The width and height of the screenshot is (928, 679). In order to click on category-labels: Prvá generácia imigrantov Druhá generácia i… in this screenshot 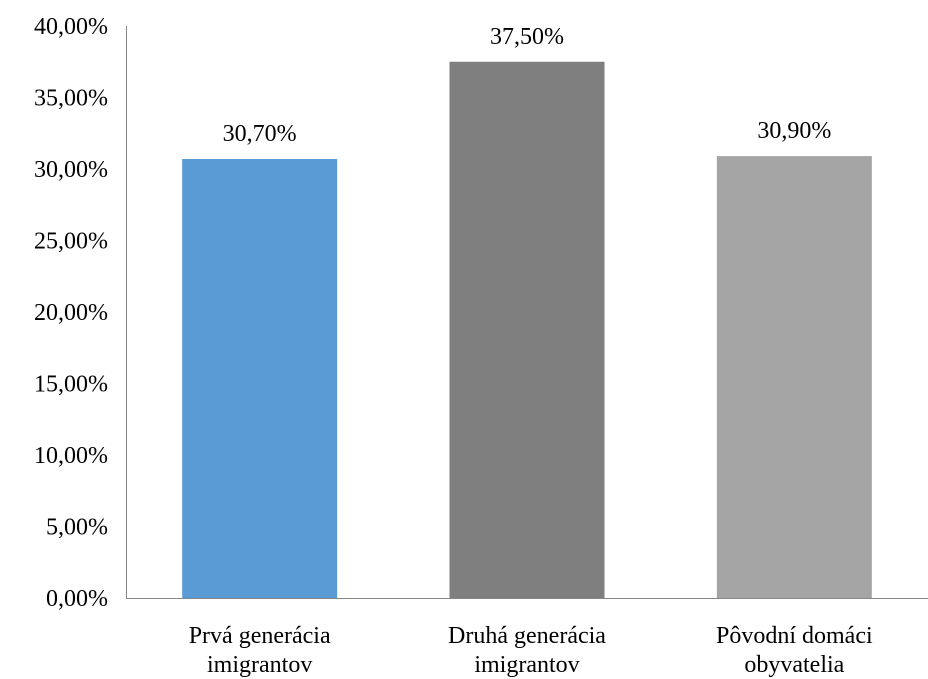, I will do `click(531, 650)`.